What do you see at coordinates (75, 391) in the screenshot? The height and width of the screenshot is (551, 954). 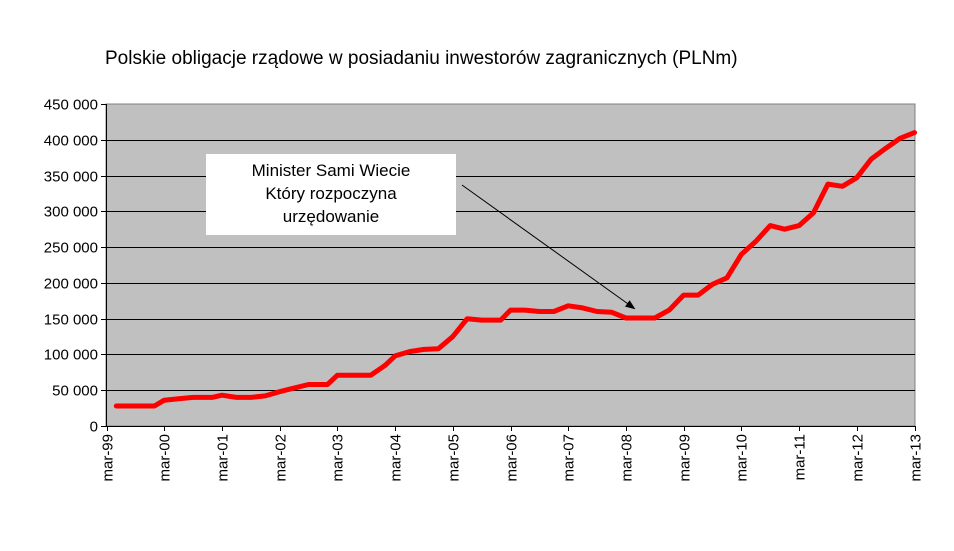 I see `y-tick-label: 50 000` at bounding box center [75, 391].